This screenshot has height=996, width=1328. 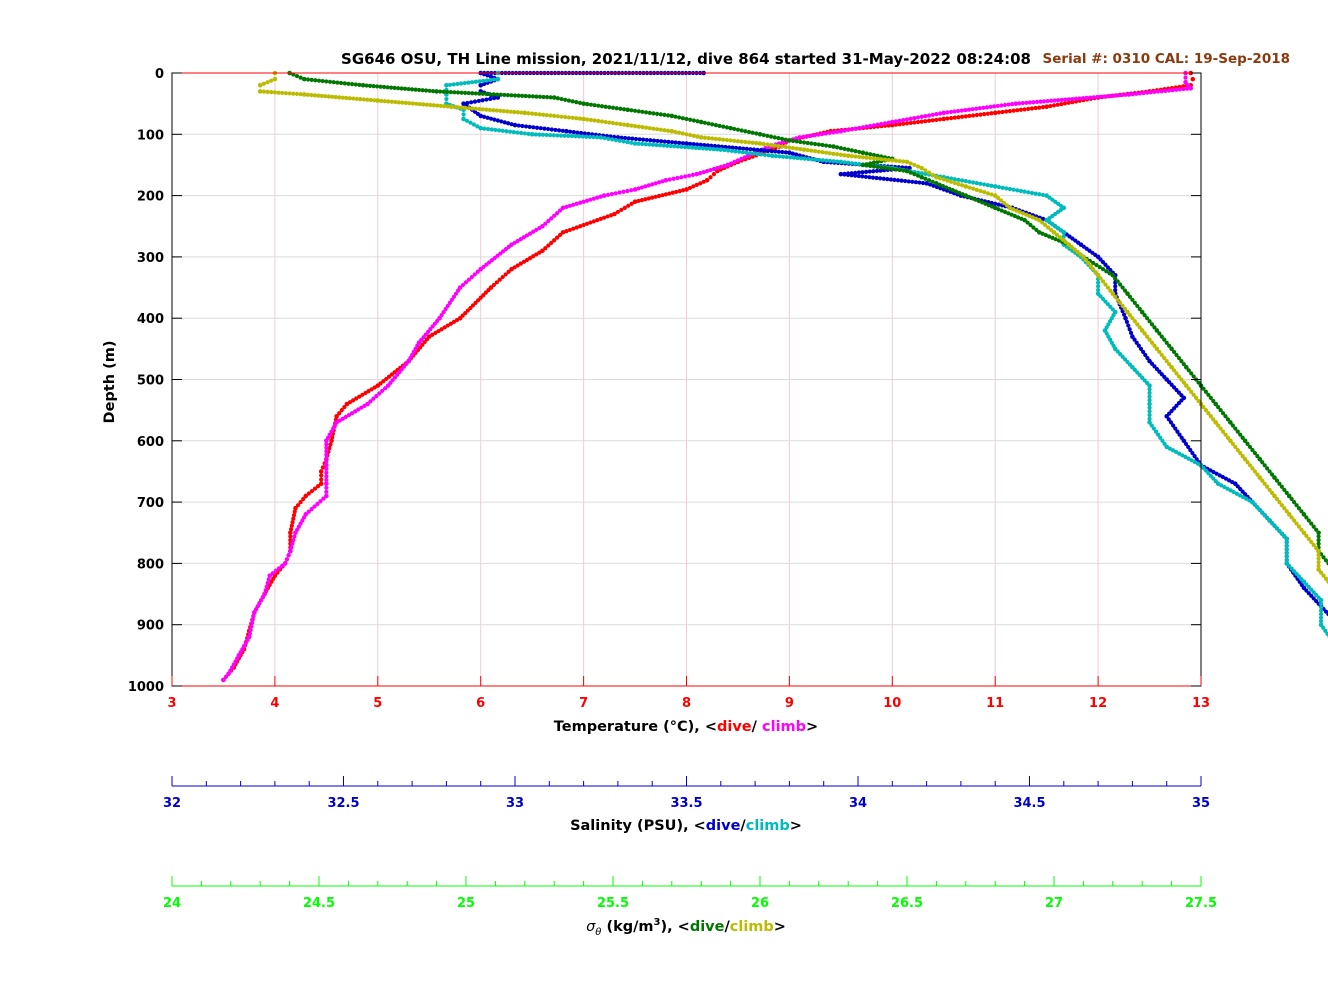 What do you see at coordinates (760, 903) in the screenshot?
I see `density-tick-label: 26` at bounding box center [760, 903].